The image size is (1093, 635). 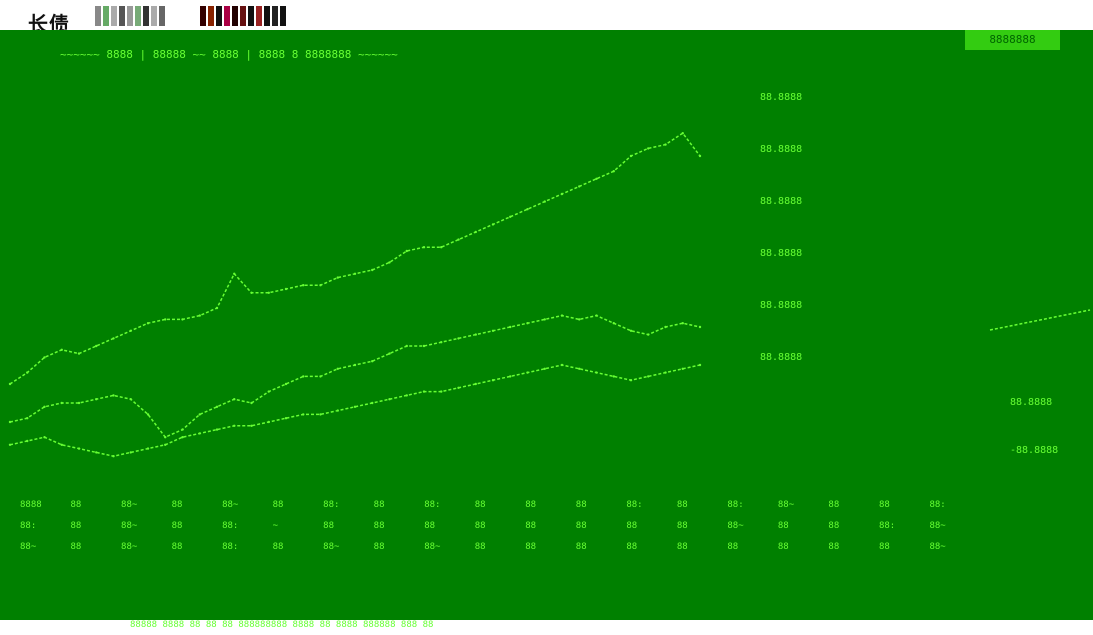 I want to click on y-right-tick-label: 88.8888, so click(x=1031, y=402).